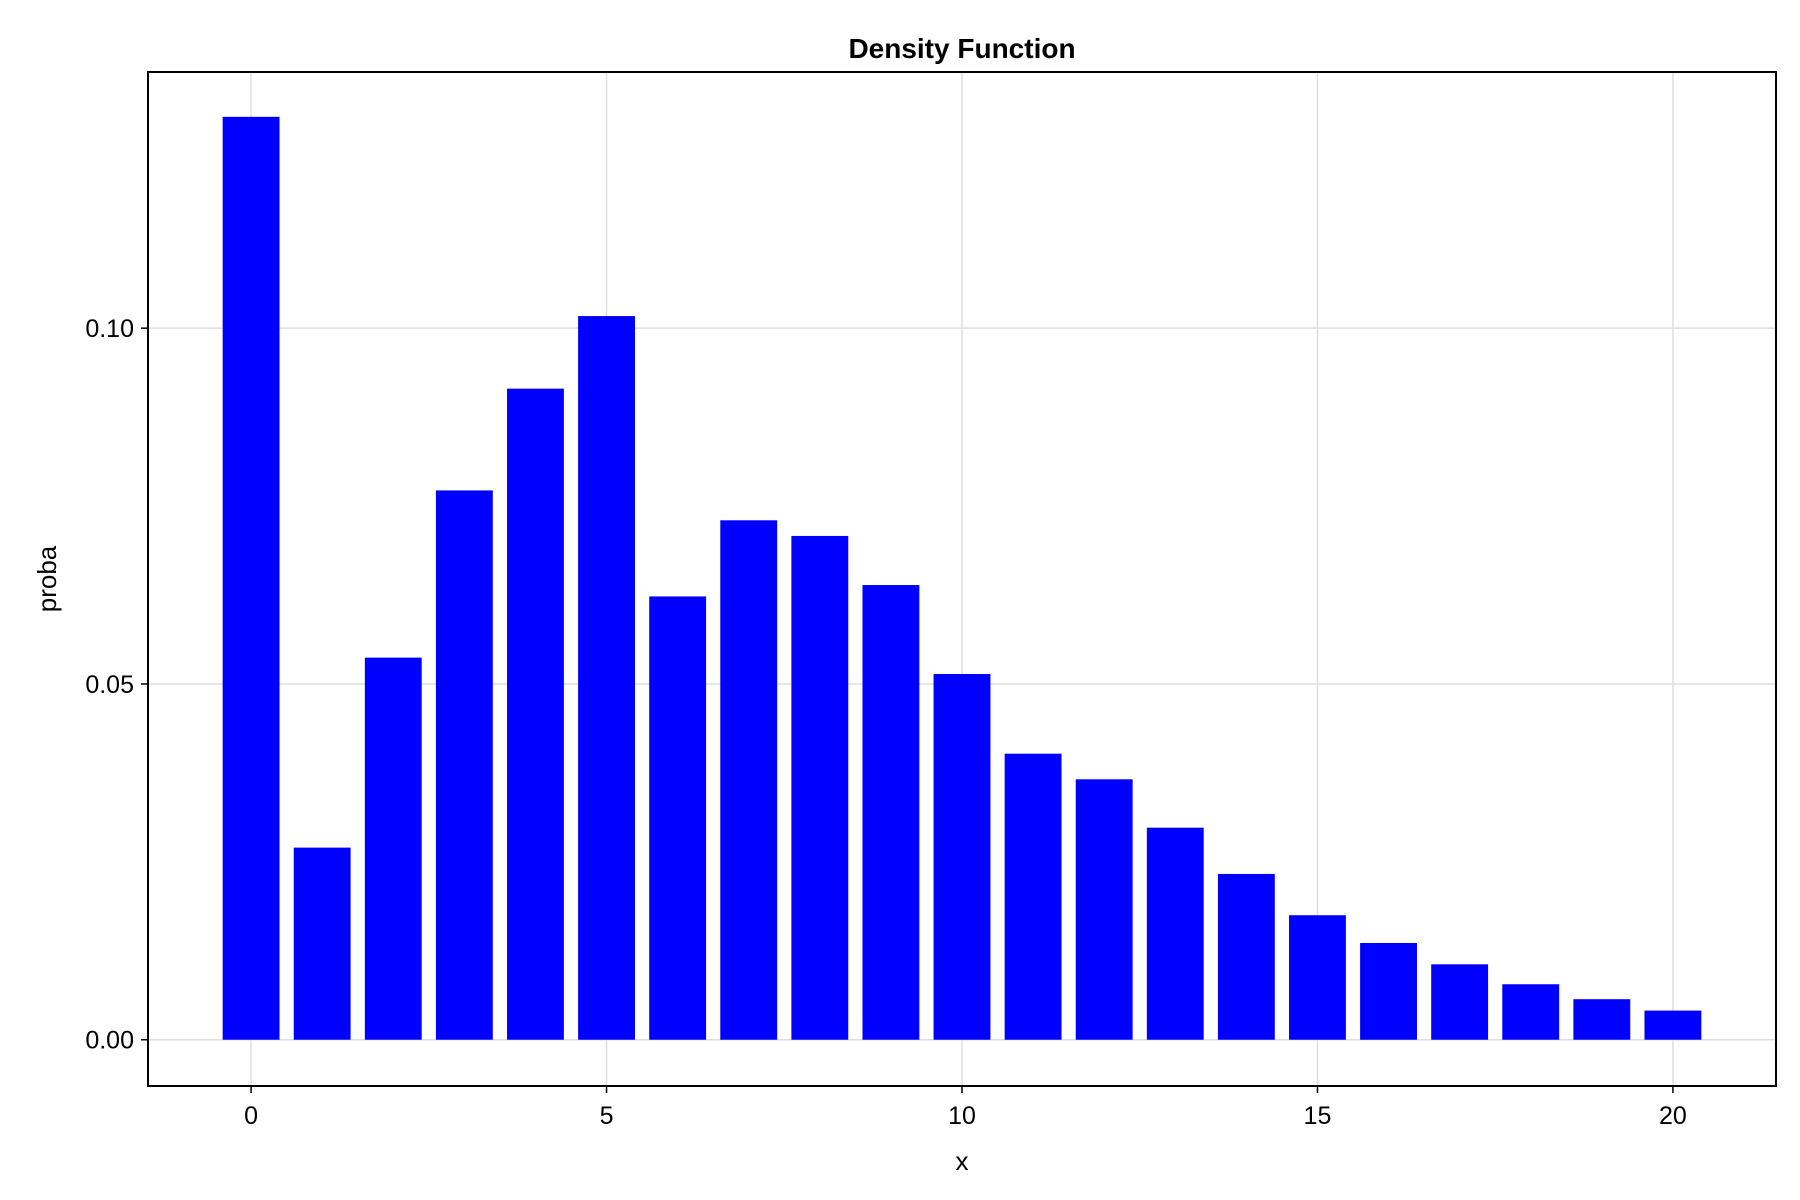  Describe the element at coordinates (607, 1116) in the screenshot. I see `x-tick-label-1: 5` at that location.